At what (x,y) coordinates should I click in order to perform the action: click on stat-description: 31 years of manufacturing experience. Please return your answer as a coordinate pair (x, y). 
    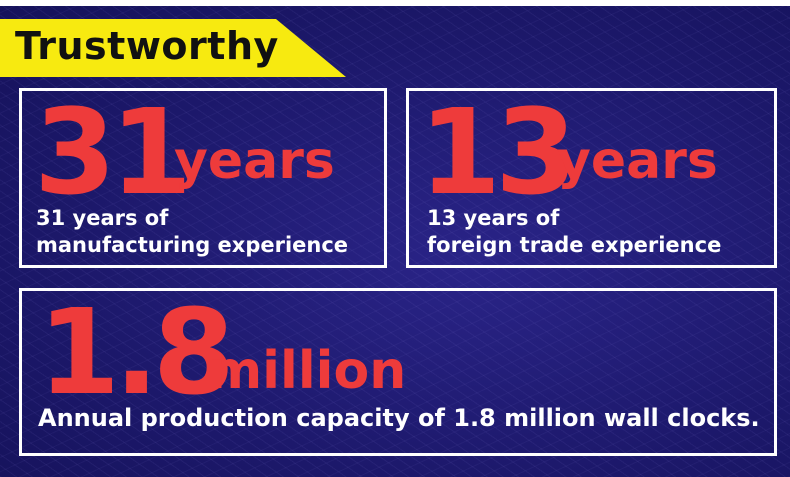
    Looking at the image, I should click on (192, 232).